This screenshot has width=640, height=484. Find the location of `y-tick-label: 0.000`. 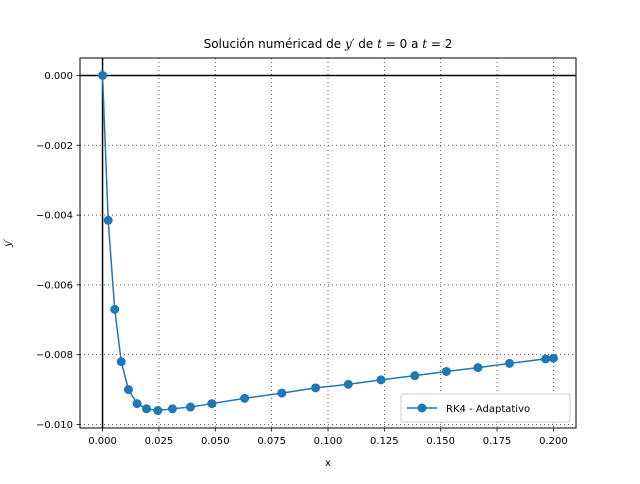

y-tick-label: 0.000 is located at coordinates (58, 76).